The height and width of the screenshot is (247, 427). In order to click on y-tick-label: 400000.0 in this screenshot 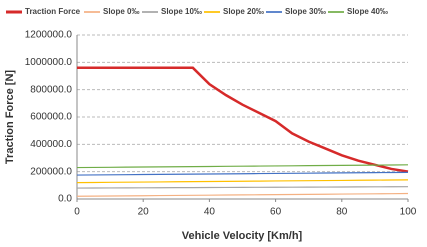, I will do `click(51, 144)`.